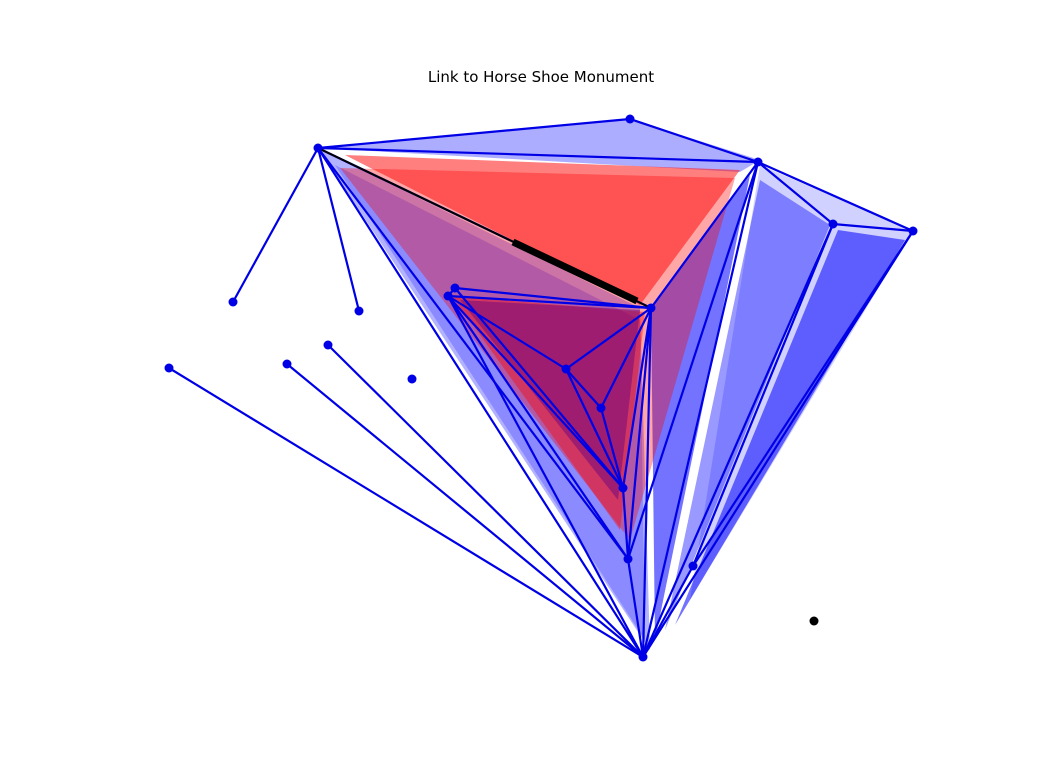 This screenshot has height=768, width=1056. What do you see at coordinates (484, 228) in the screenshot?
I see `highlight-layer` at bounding box center [484, 228].